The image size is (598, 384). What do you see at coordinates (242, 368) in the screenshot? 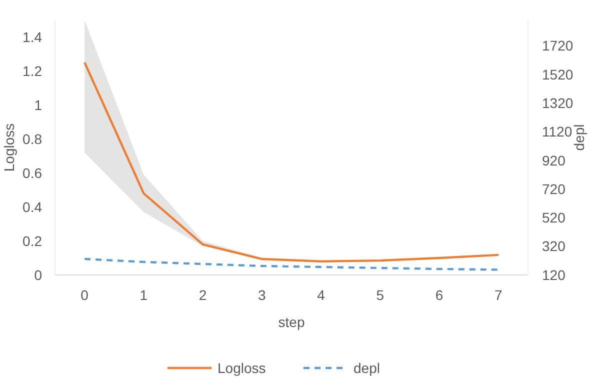
I see `legend-label: Logloss` at bounding box center [242, 368].